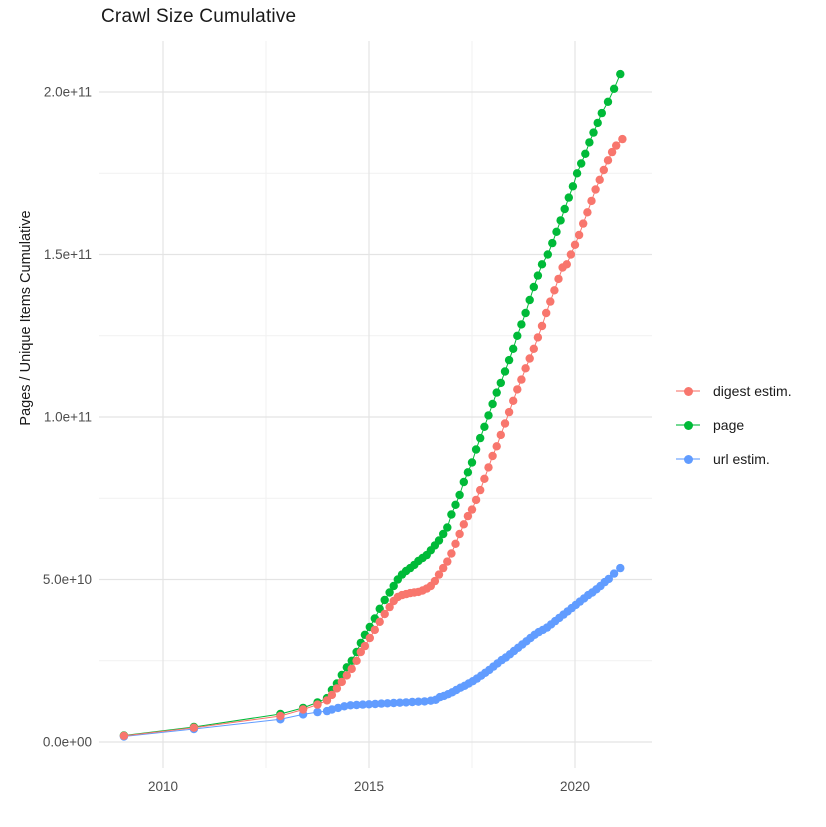  I want to click on legend-label-url: url estim., so click(741, 459).